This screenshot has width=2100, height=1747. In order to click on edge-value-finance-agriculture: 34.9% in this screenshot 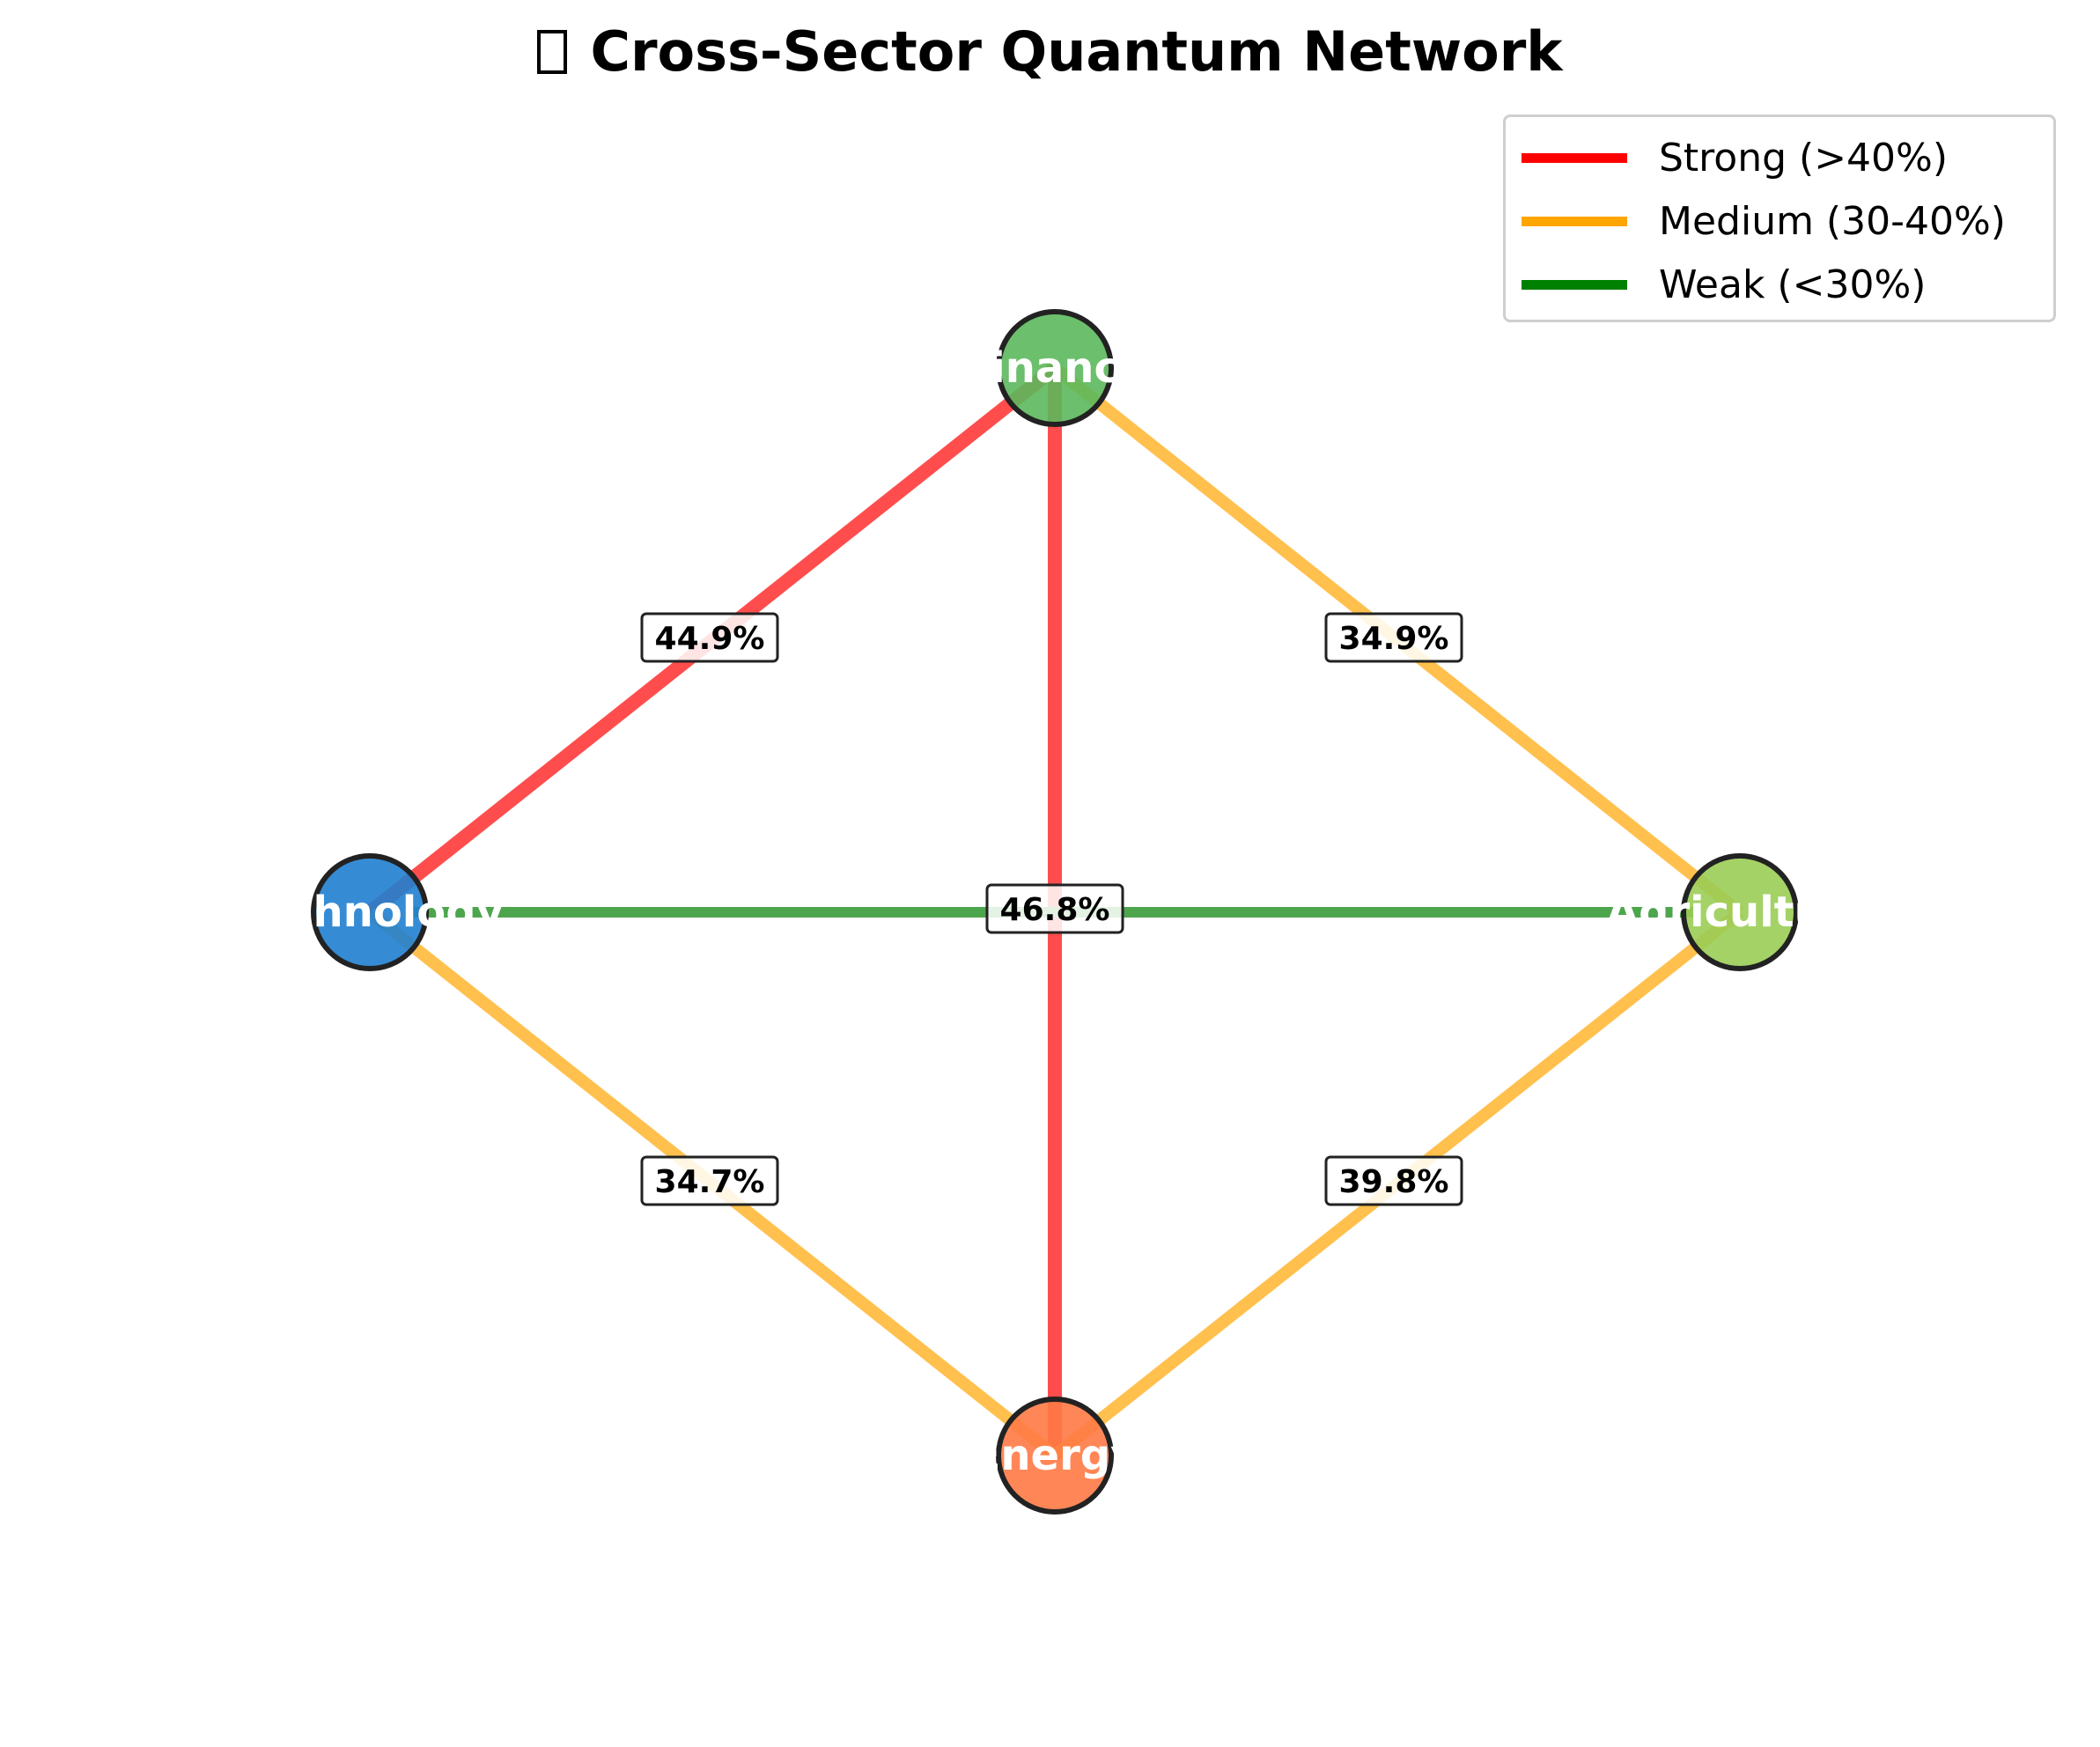, I will do `click(1394, 639)`.